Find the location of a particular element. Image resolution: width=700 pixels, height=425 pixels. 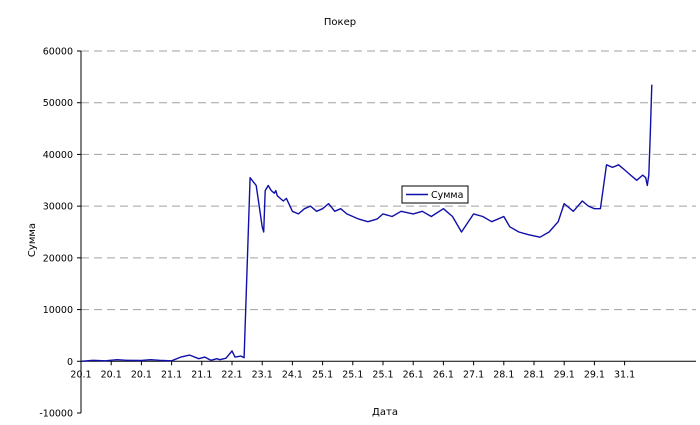

y-tick-label: 20000 is located at coordinates (58, 258).